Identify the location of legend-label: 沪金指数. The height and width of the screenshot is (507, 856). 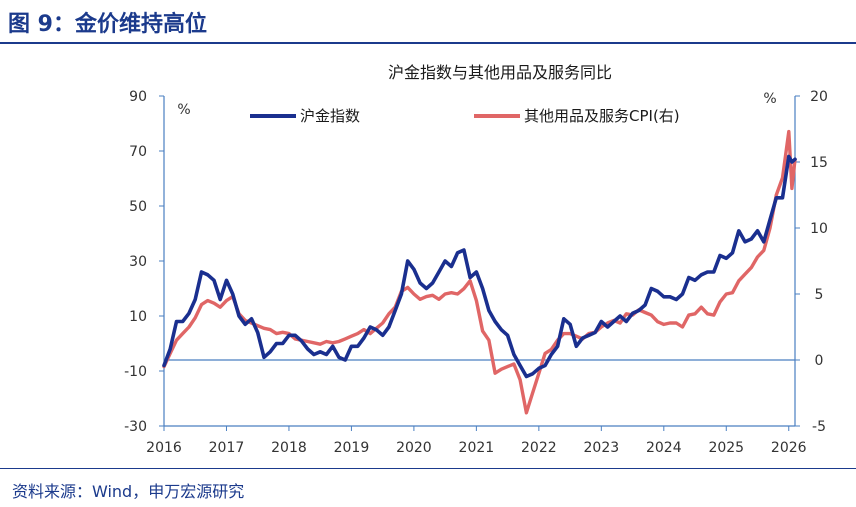
(330, 116).